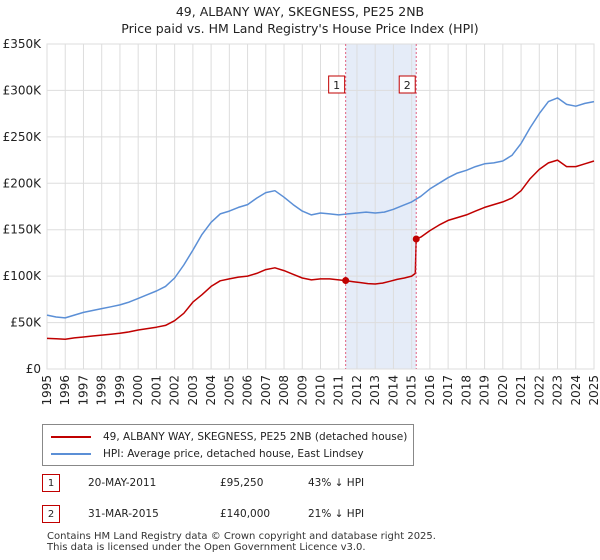  Describe the element at coordinates (302, 390) in the screenshot. I see `x-tick-label: 2009` at that location.